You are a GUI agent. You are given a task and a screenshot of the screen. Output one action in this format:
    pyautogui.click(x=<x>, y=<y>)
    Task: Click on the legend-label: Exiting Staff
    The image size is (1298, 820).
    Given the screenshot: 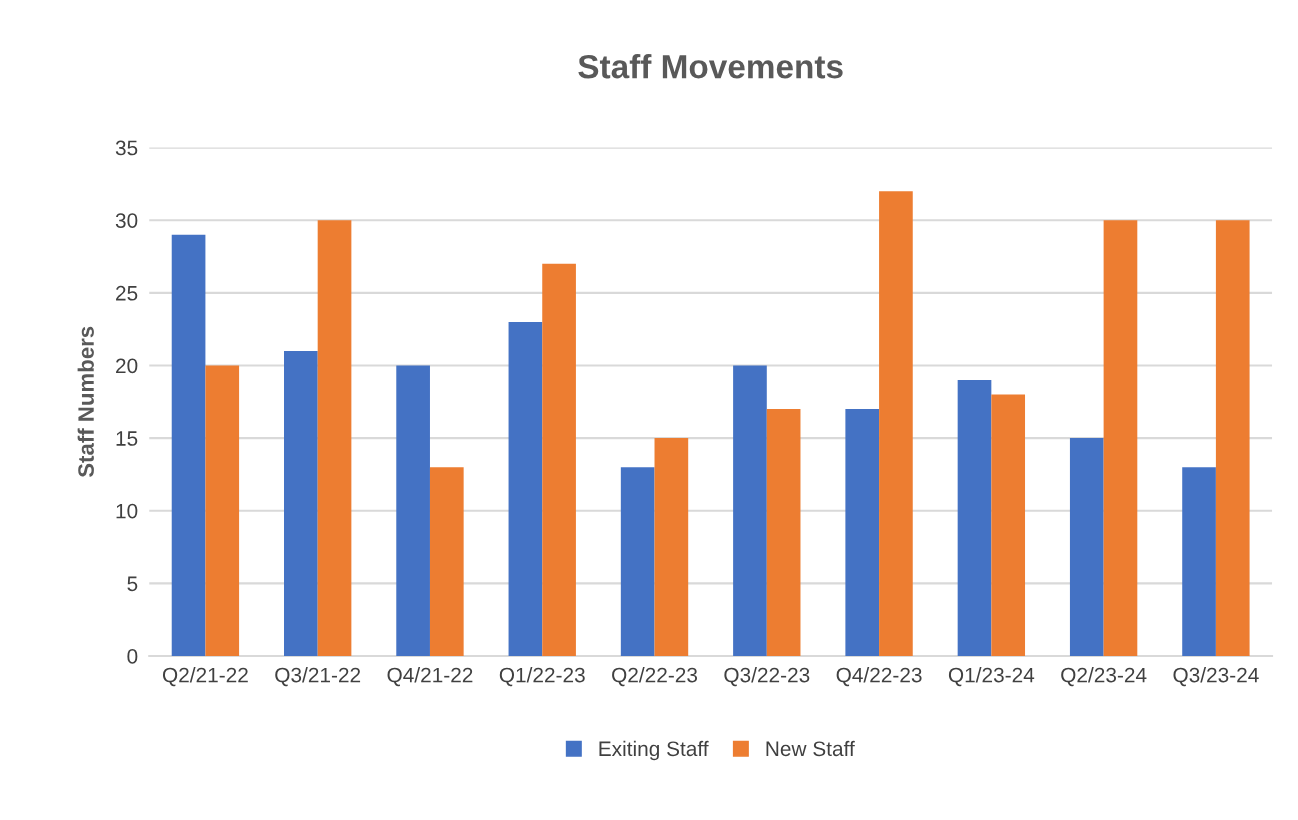 What is the action you would take?
    pyautogui.click(x=654, y=750)
    